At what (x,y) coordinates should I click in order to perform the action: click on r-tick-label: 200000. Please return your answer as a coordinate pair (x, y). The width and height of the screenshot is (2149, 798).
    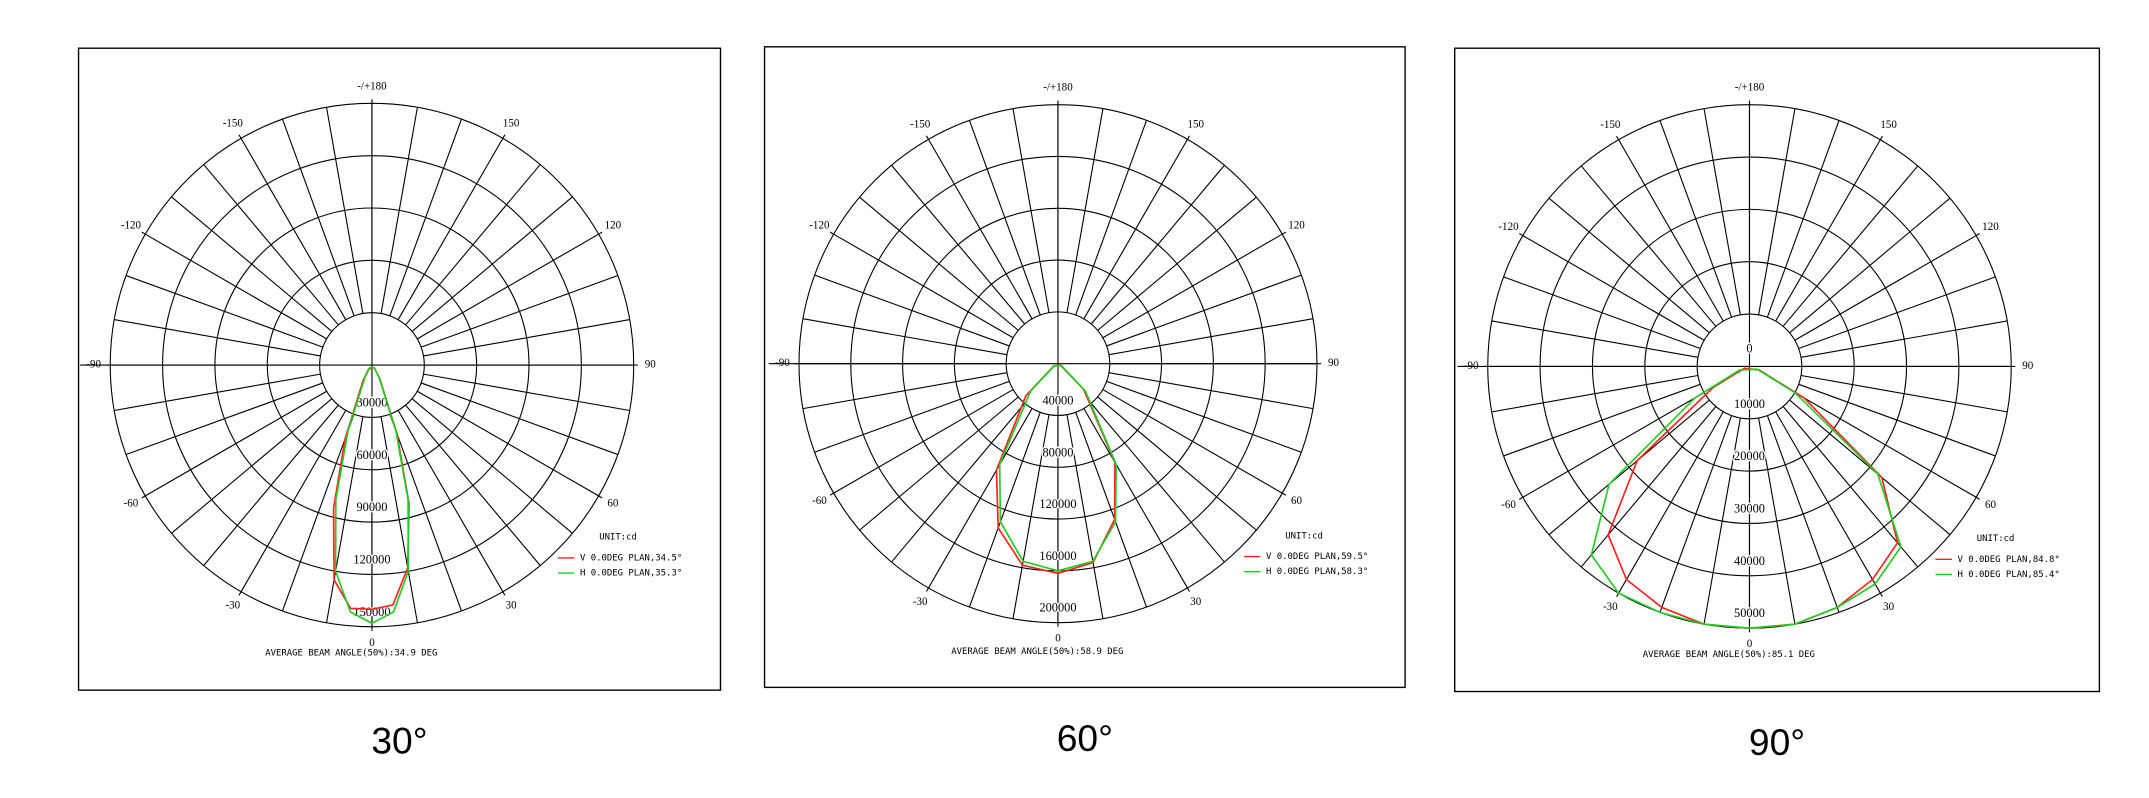
    Looking at the image, I should click on (1057, 608).